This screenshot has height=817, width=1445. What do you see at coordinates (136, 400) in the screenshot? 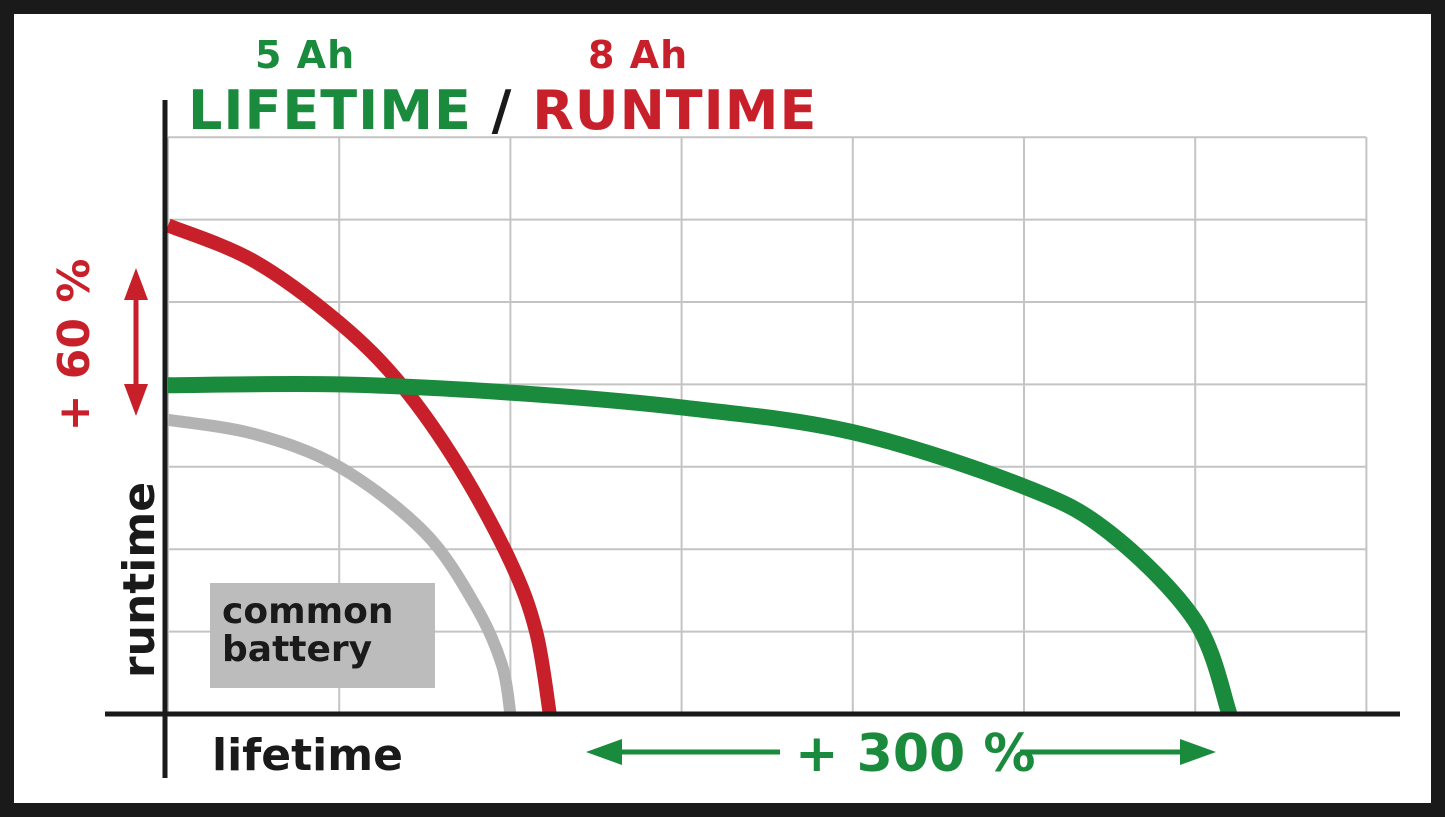
I see `arrow-60-head-down` at bounding box center [136, 400].